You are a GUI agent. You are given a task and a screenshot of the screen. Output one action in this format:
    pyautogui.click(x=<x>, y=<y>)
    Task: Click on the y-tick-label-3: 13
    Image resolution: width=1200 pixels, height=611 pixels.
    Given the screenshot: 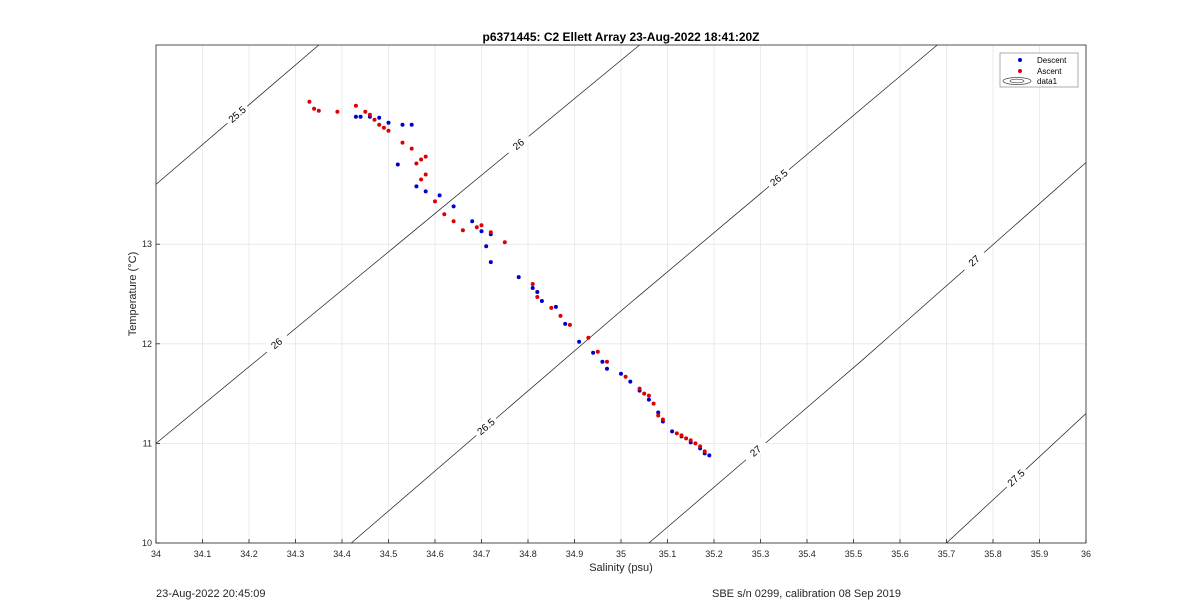 What is the action you would take?
    pyautogui.click(x=147, y=244)
    